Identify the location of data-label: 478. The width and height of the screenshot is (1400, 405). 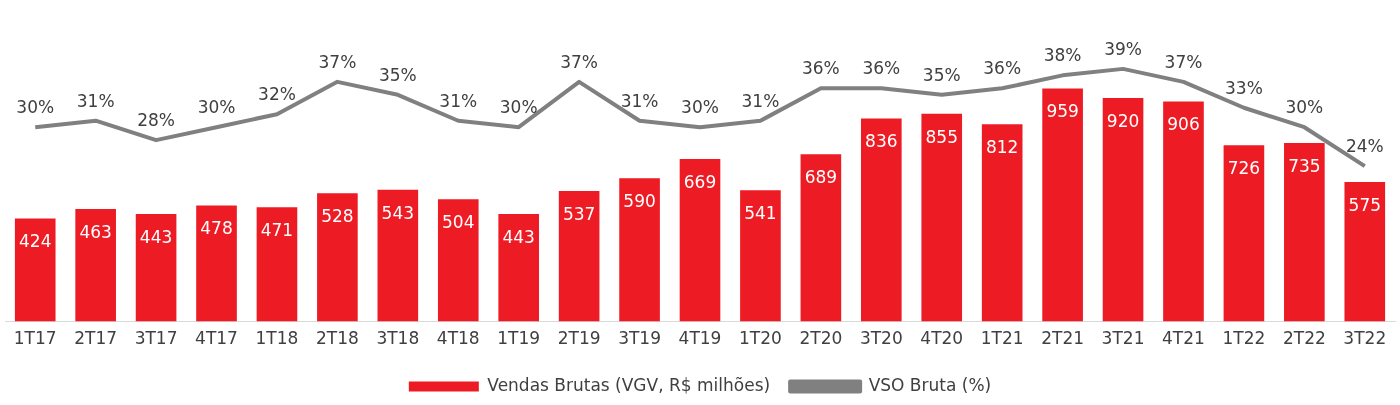
(216, 228).